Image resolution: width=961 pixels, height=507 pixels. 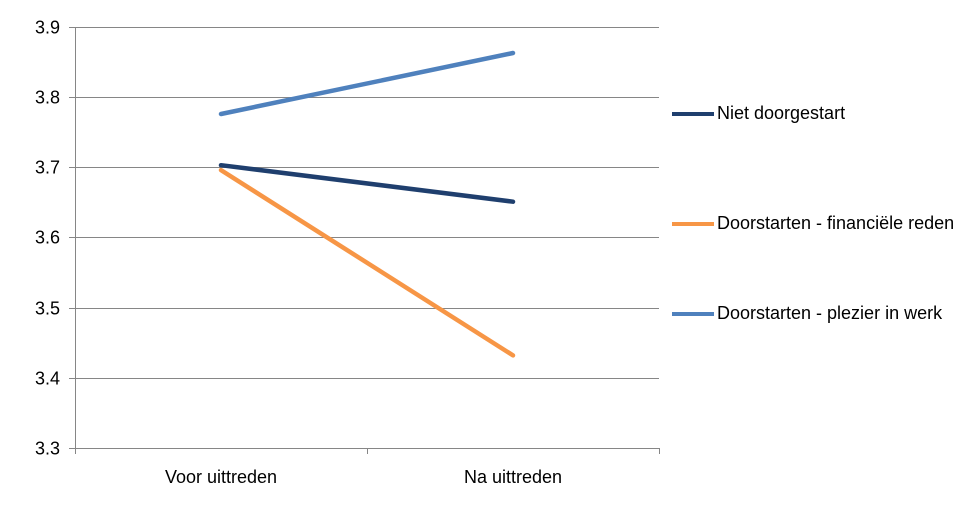 I want to click on legend-label: Doorstarten - plezier in werk, so click(x=830, y=313).